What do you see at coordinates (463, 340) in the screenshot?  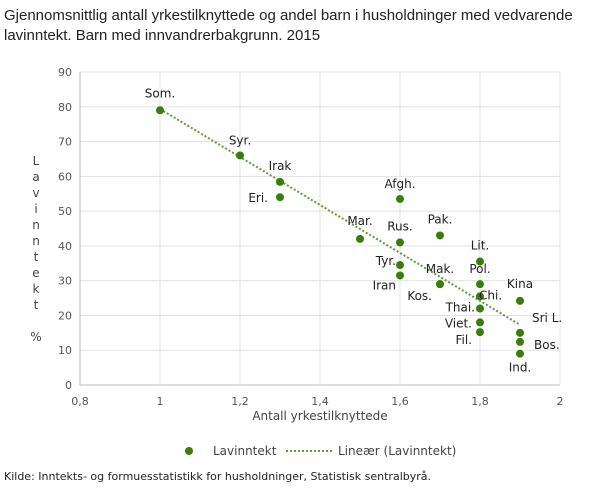 I see `data-label: Fil.` at bounding box center [463, 340].